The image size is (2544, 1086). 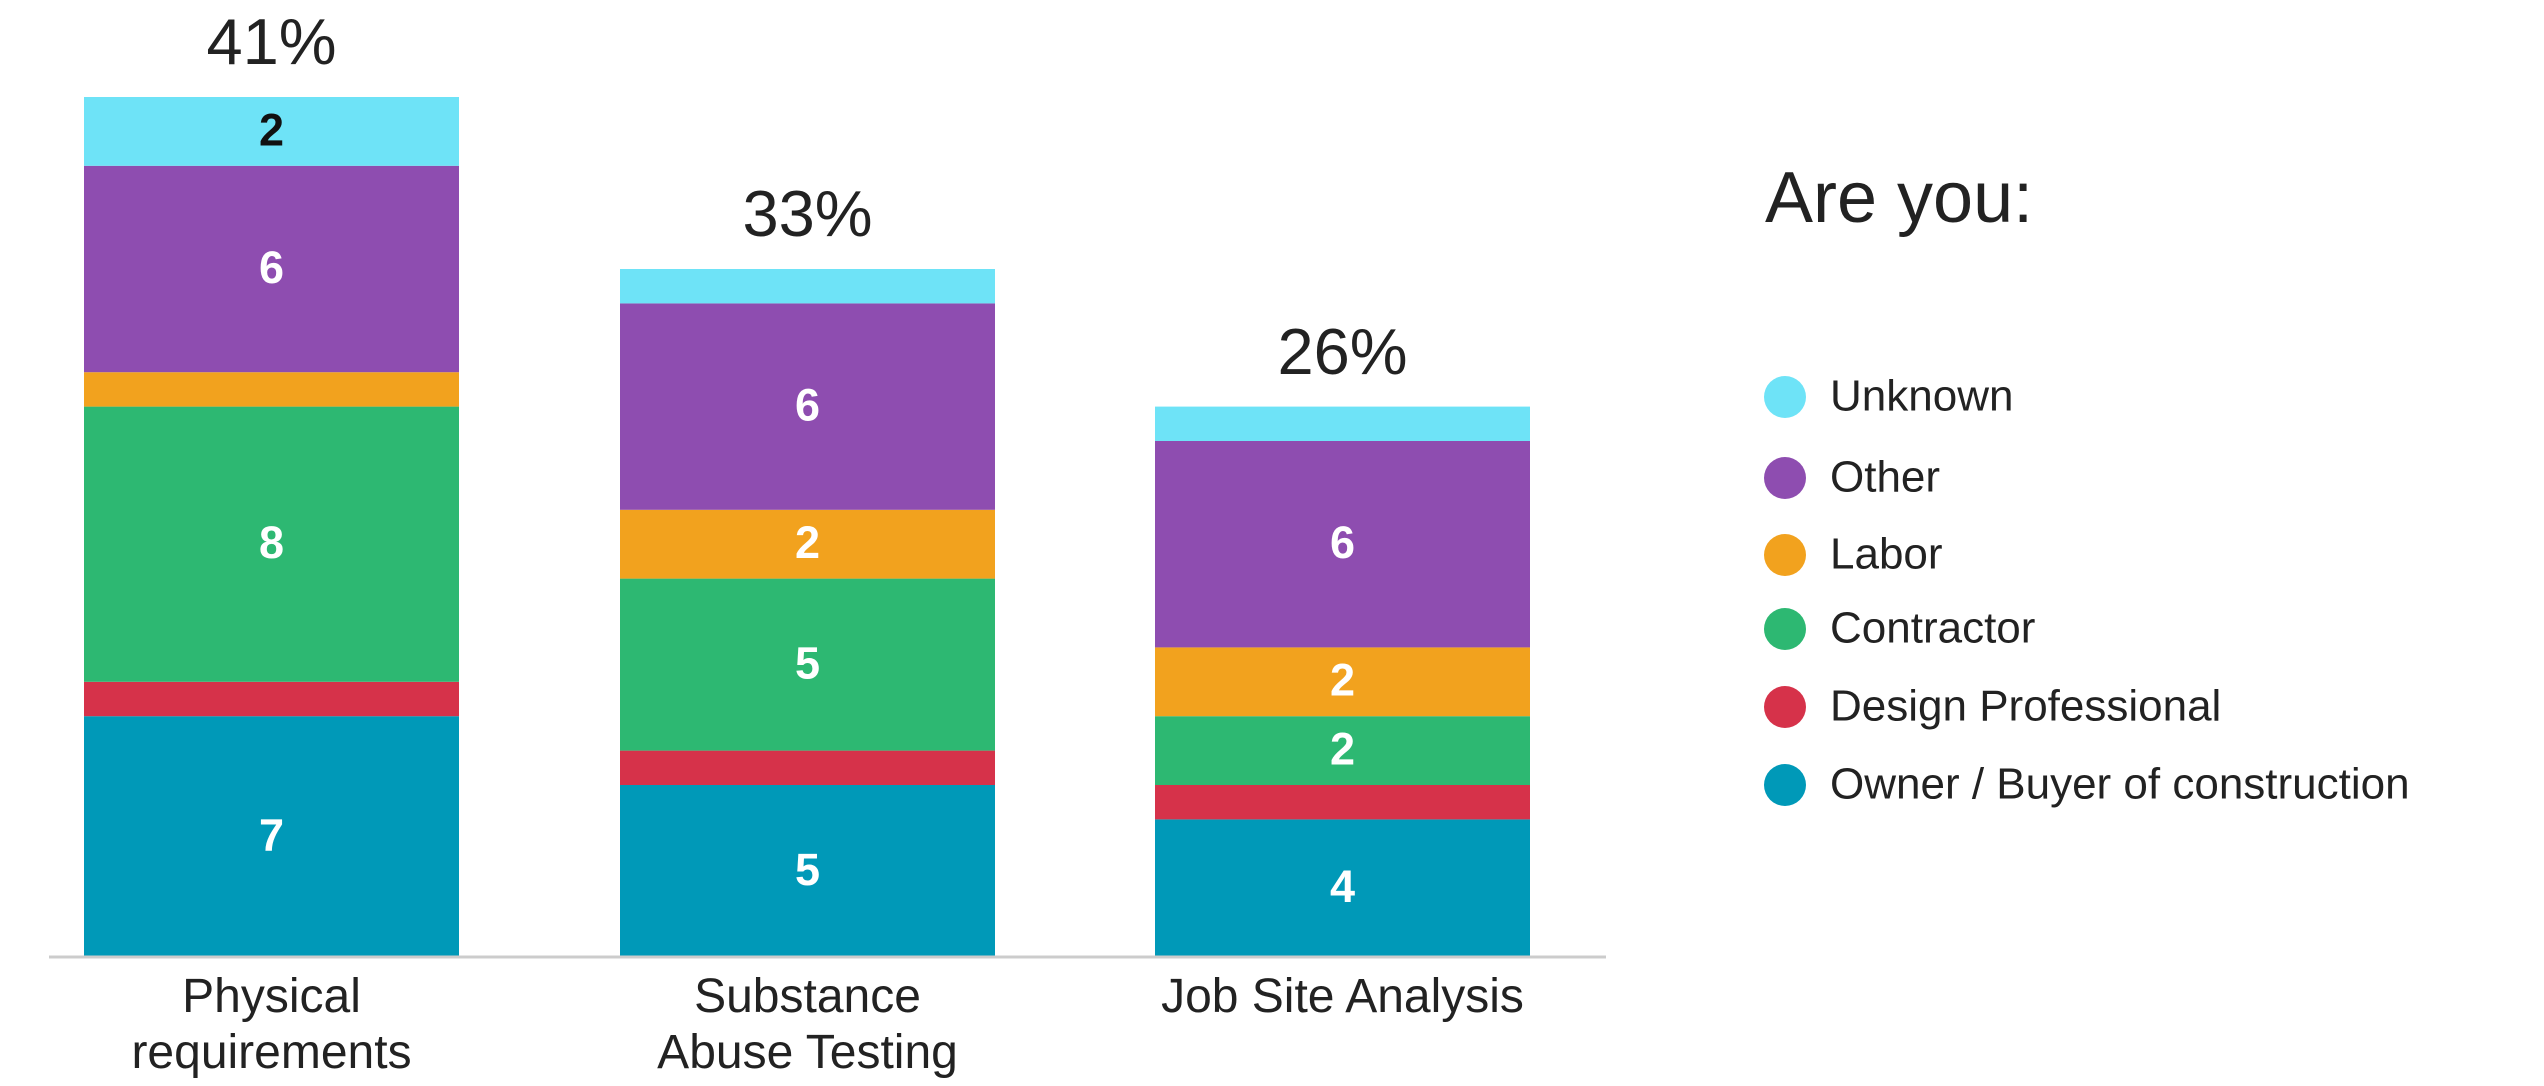 What do you see at coordinates (1932, 628) in the screenshot?
I see `legend-label: Contractor` at bounding box center [1932, 628].